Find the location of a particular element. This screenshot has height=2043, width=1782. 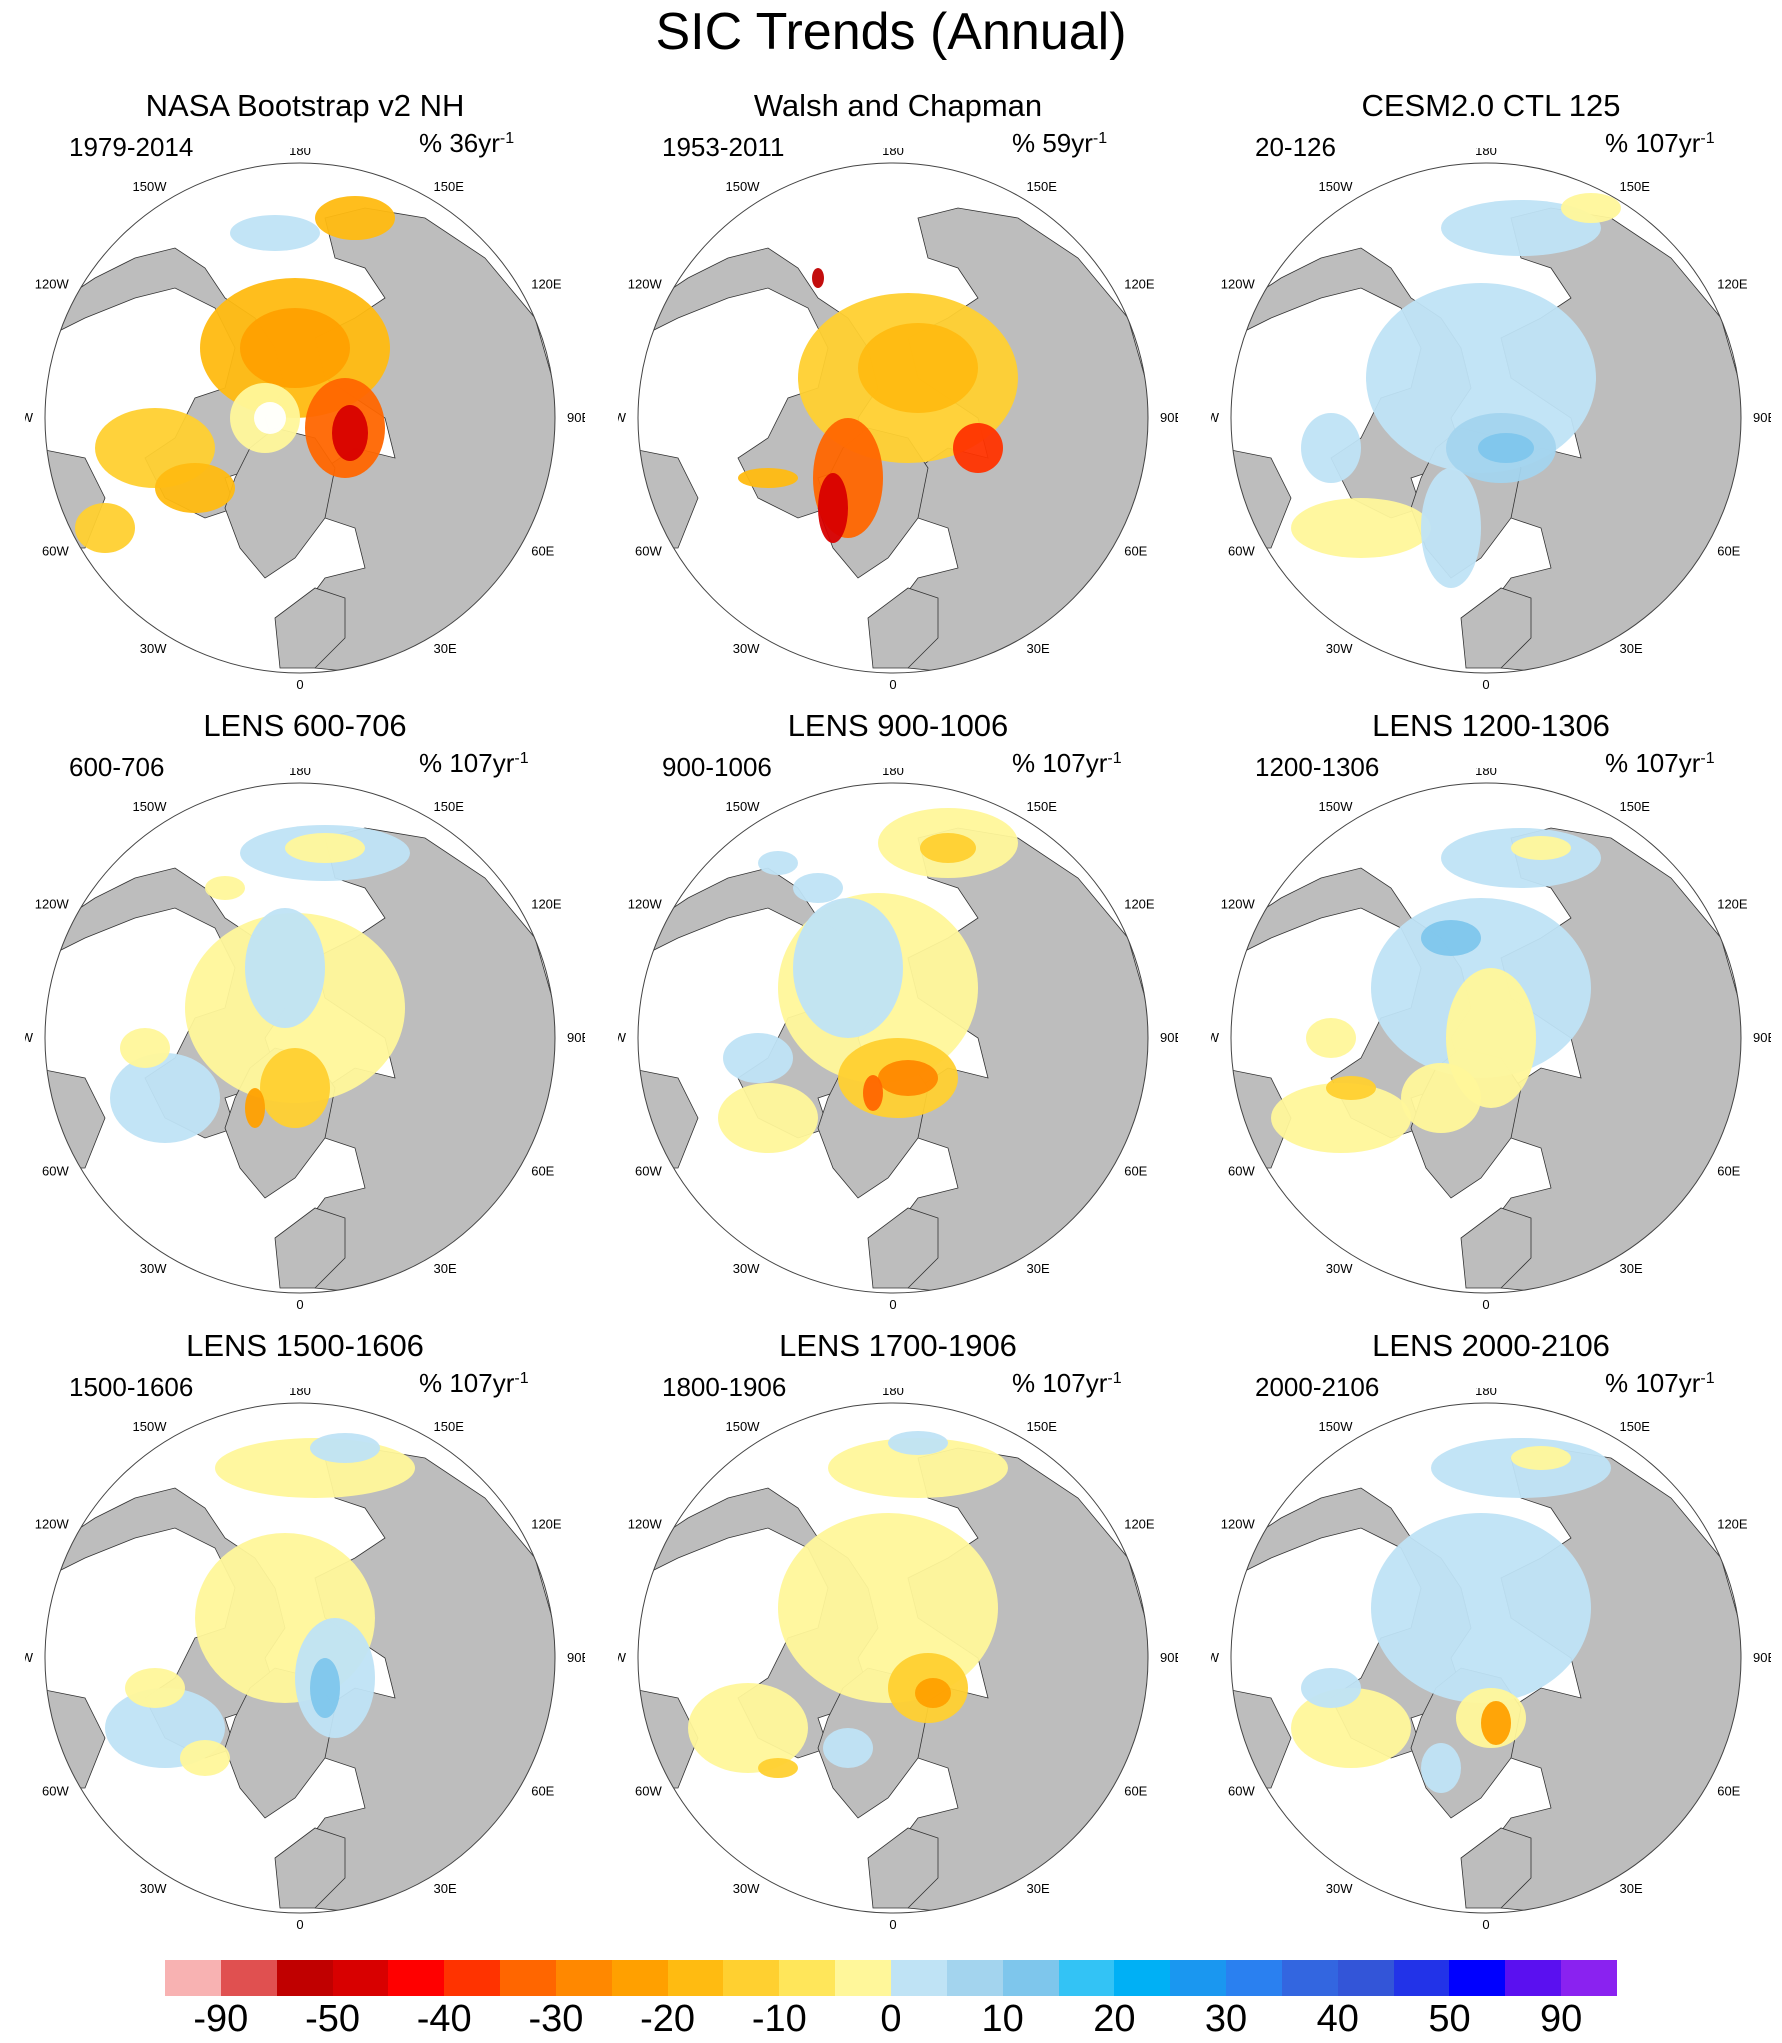

panel-period: 1800-1906 is located at coordinates (724, 1387).